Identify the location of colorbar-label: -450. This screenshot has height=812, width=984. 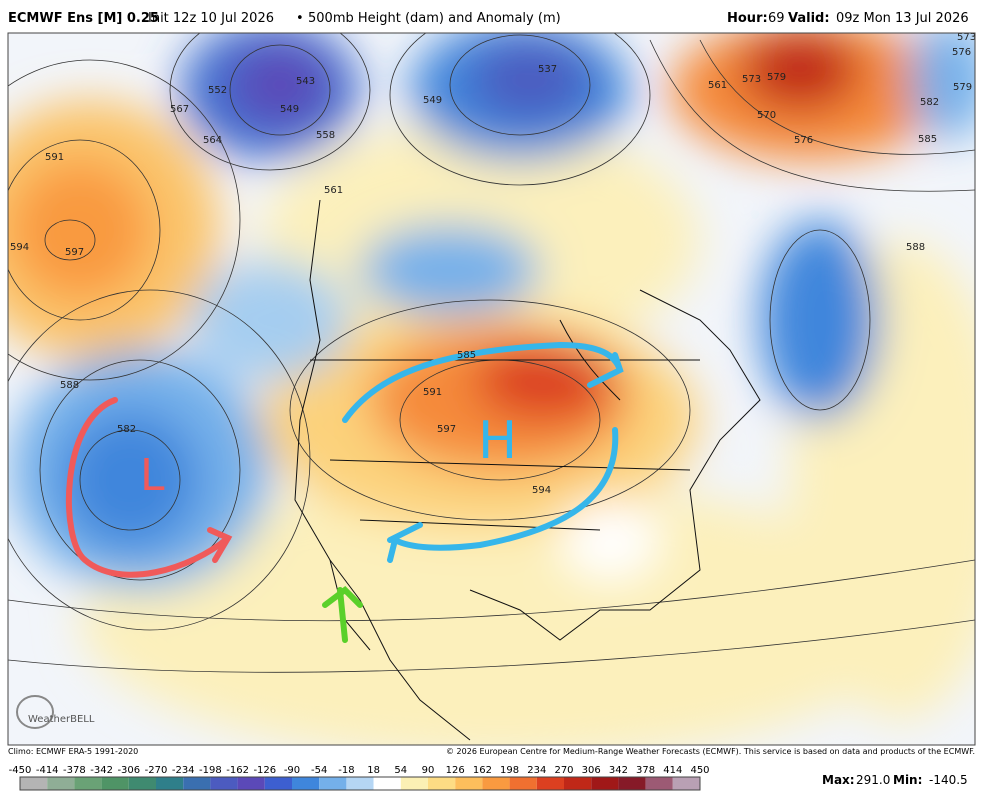
(20, 770).